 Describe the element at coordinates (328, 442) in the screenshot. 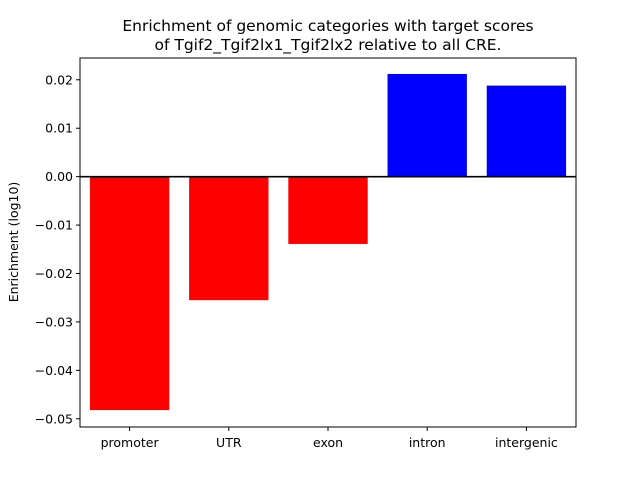

I see `x-tick-label-exon: exon` at that location.